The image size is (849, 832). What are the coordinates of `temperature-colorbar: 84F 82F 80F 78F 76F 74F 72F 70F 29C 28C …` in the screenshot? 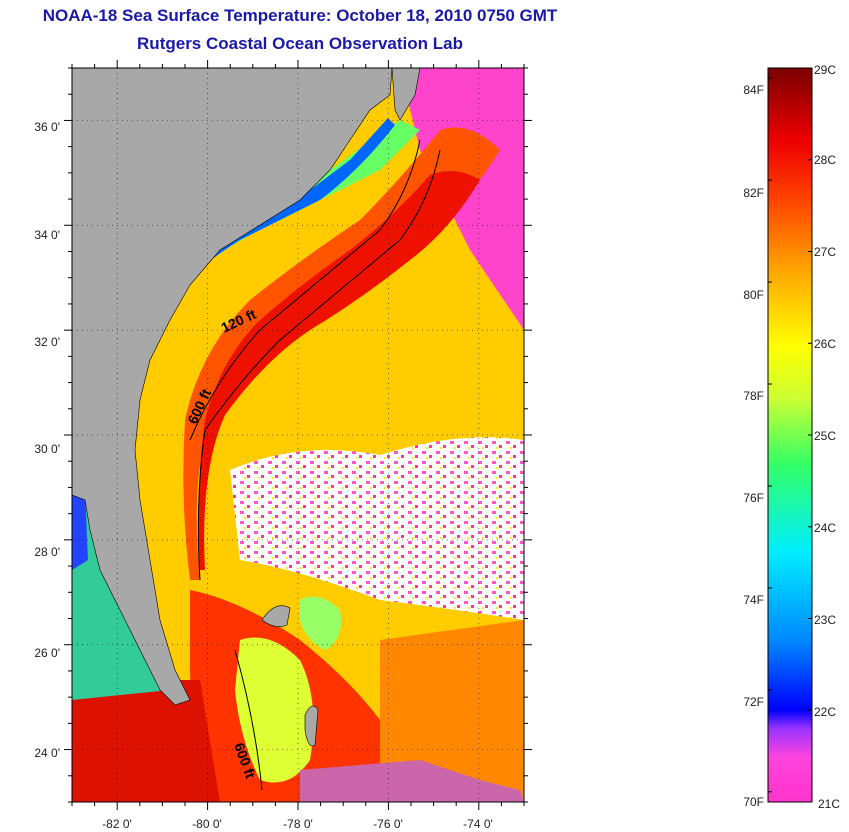 It's located at (791, 437).